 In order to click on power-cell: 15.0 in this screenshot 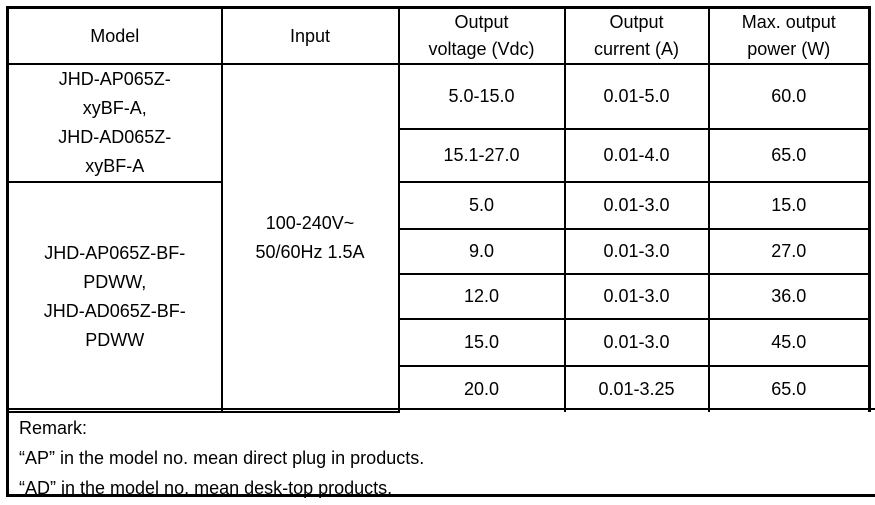, I will do `click(789, 205)`.